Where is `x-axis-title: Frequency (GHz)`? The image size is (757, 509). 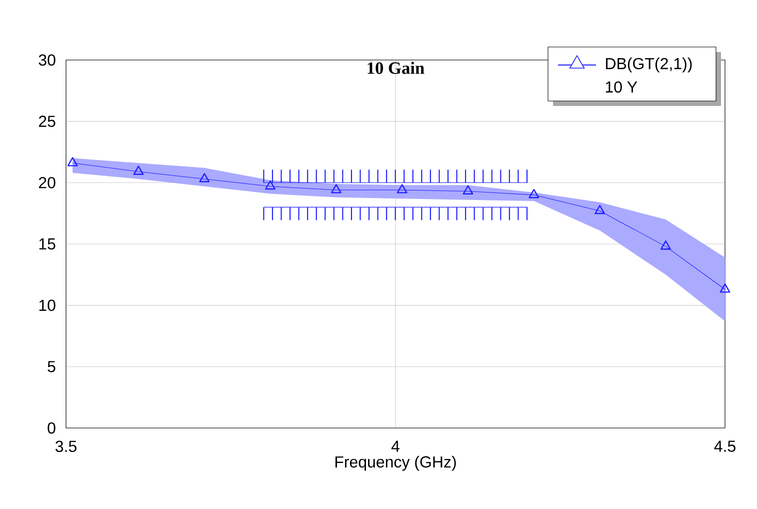 x-axis-title: Frequency (GHz) is located at coordinates (395, 463).